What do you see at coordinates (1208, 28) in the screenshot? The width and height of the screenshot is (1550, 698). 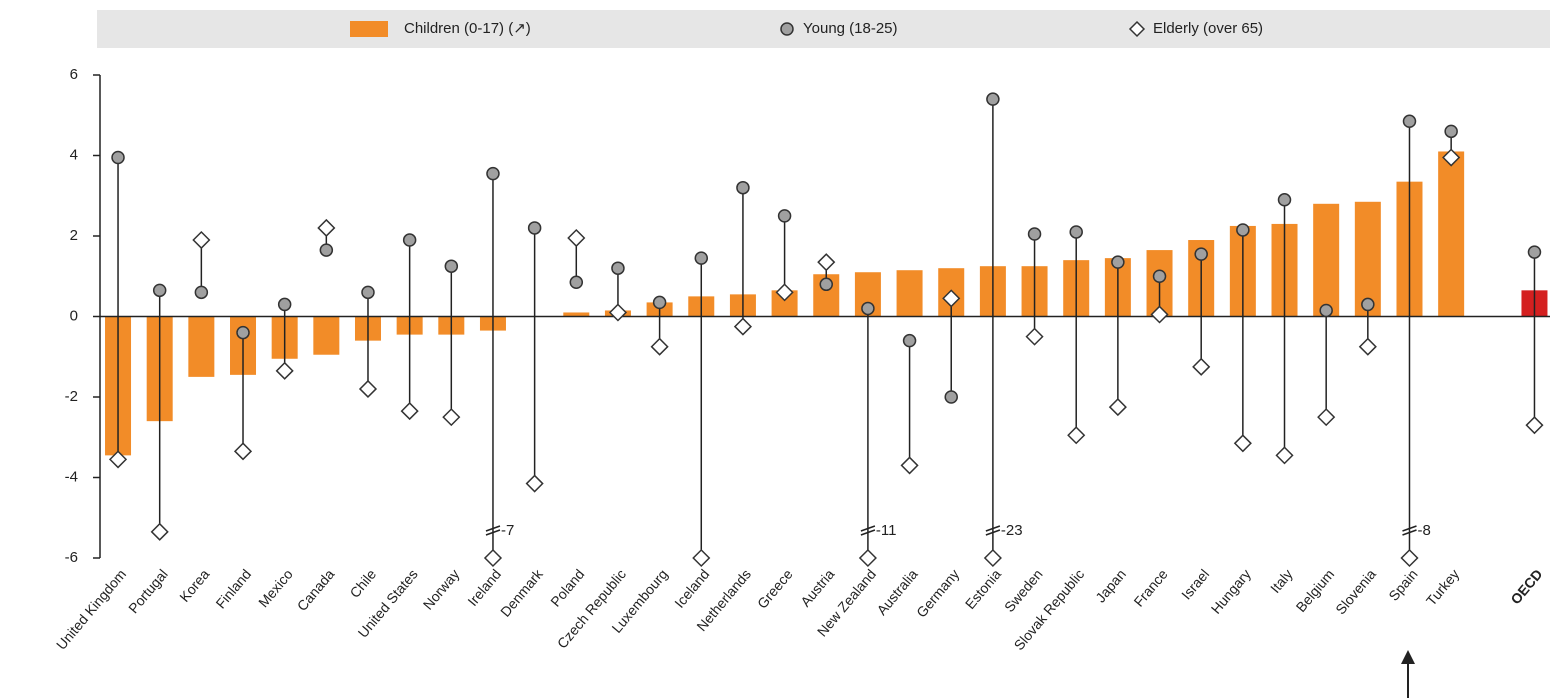 I see `legend-label: Elderly (over 65)` at bounding box center [1208, 28].